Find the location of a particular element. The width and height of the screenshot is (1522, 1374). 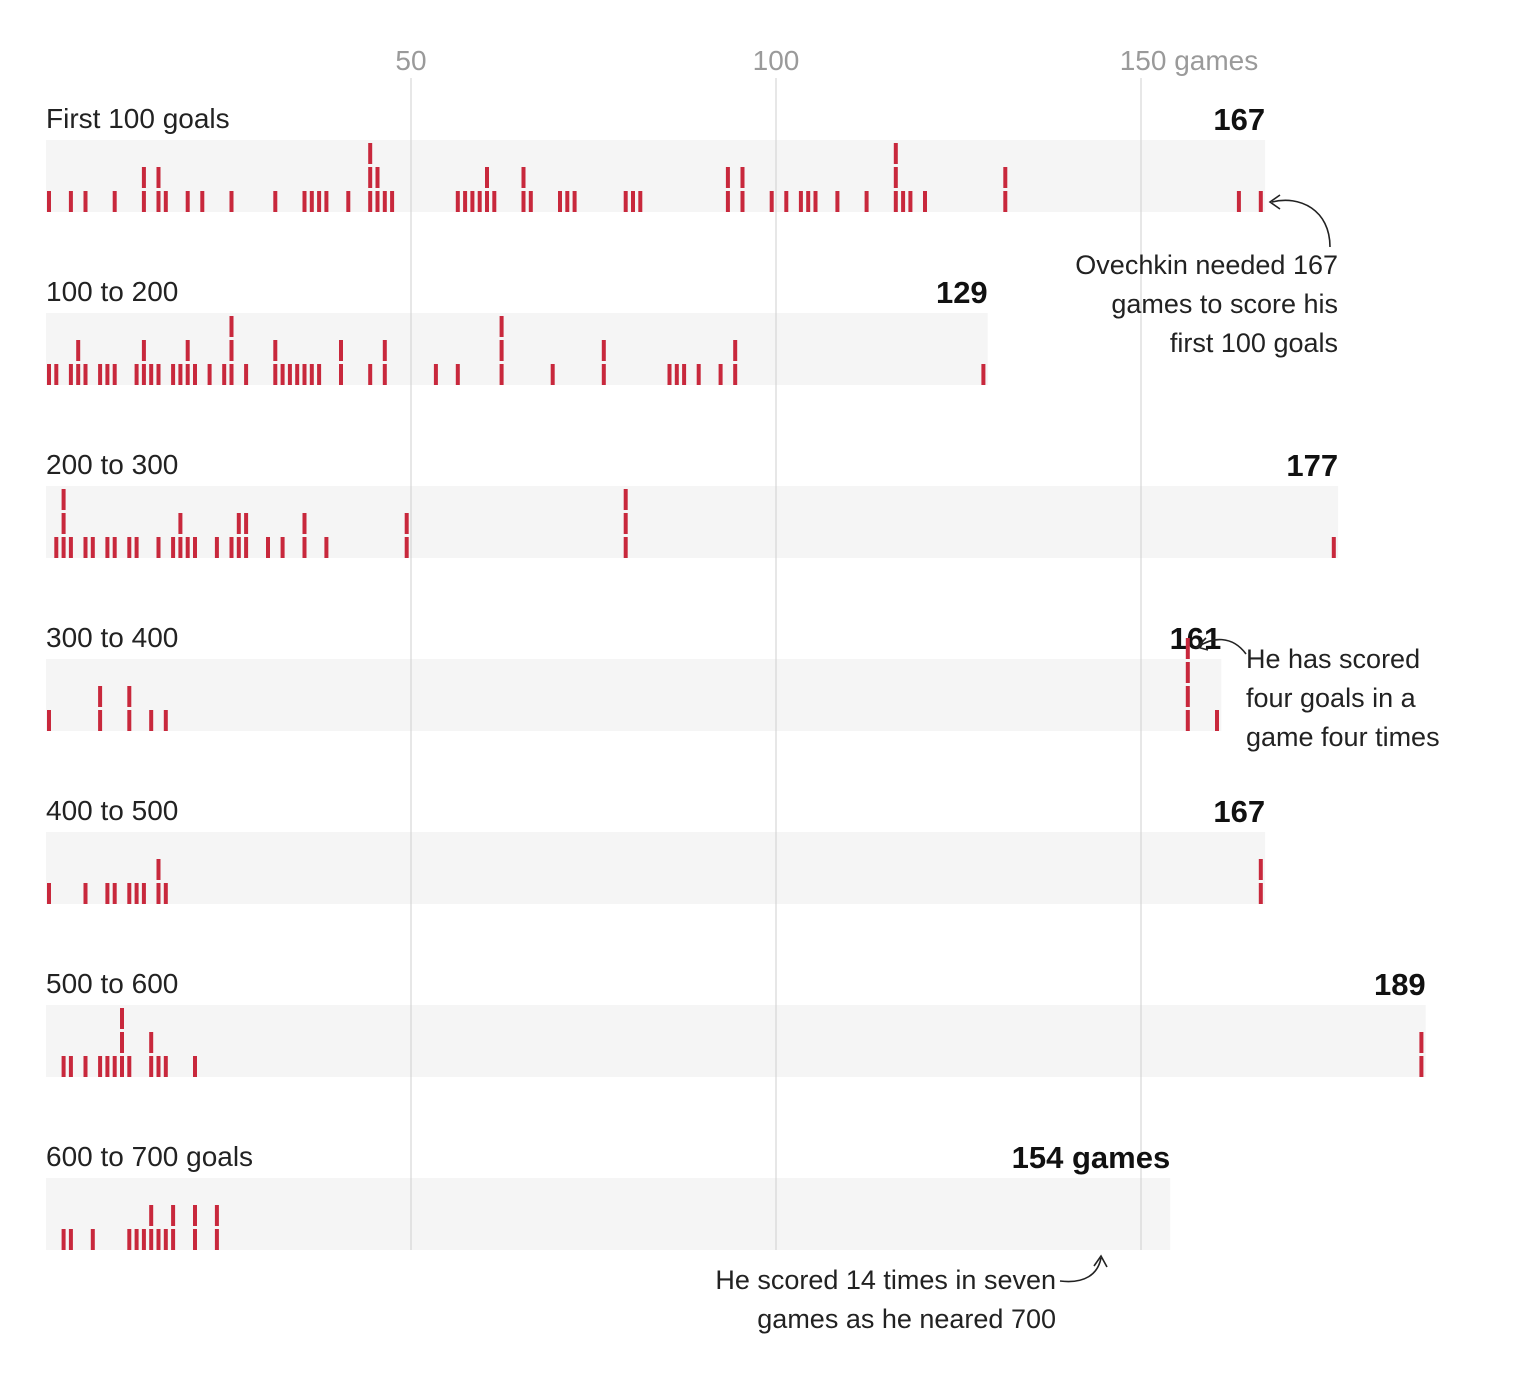

annotation-text: He has scored is located at coordinates (1333, 659).